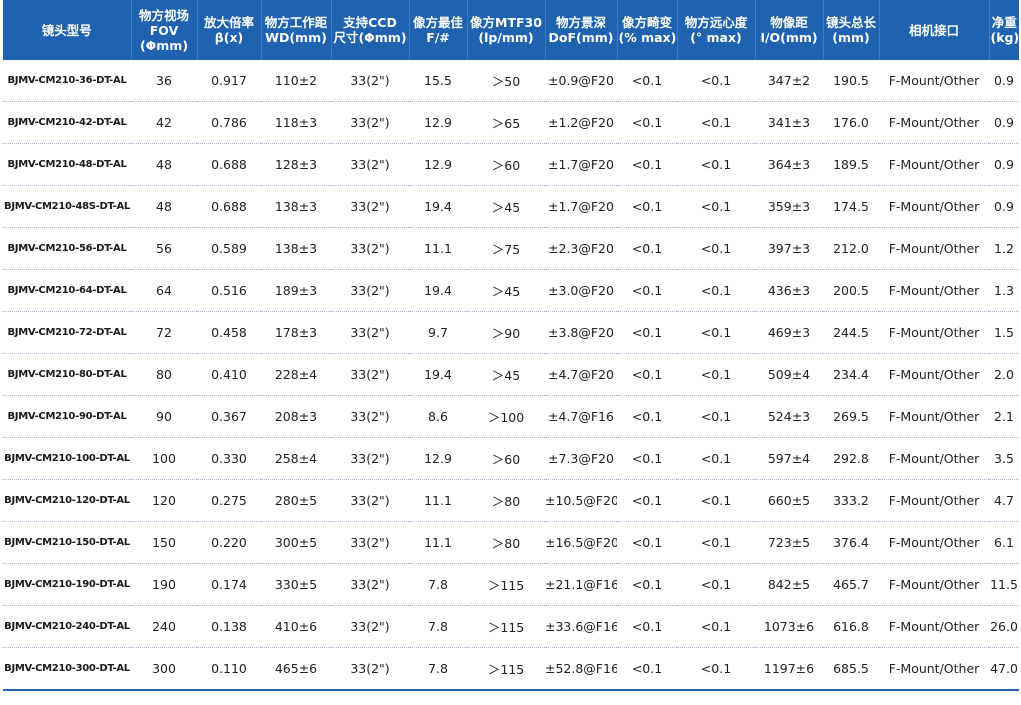 Image resolution: width=1021 pixels, height=705 pixels. I want to click on table-cell: 397±3, so click(789, 248).